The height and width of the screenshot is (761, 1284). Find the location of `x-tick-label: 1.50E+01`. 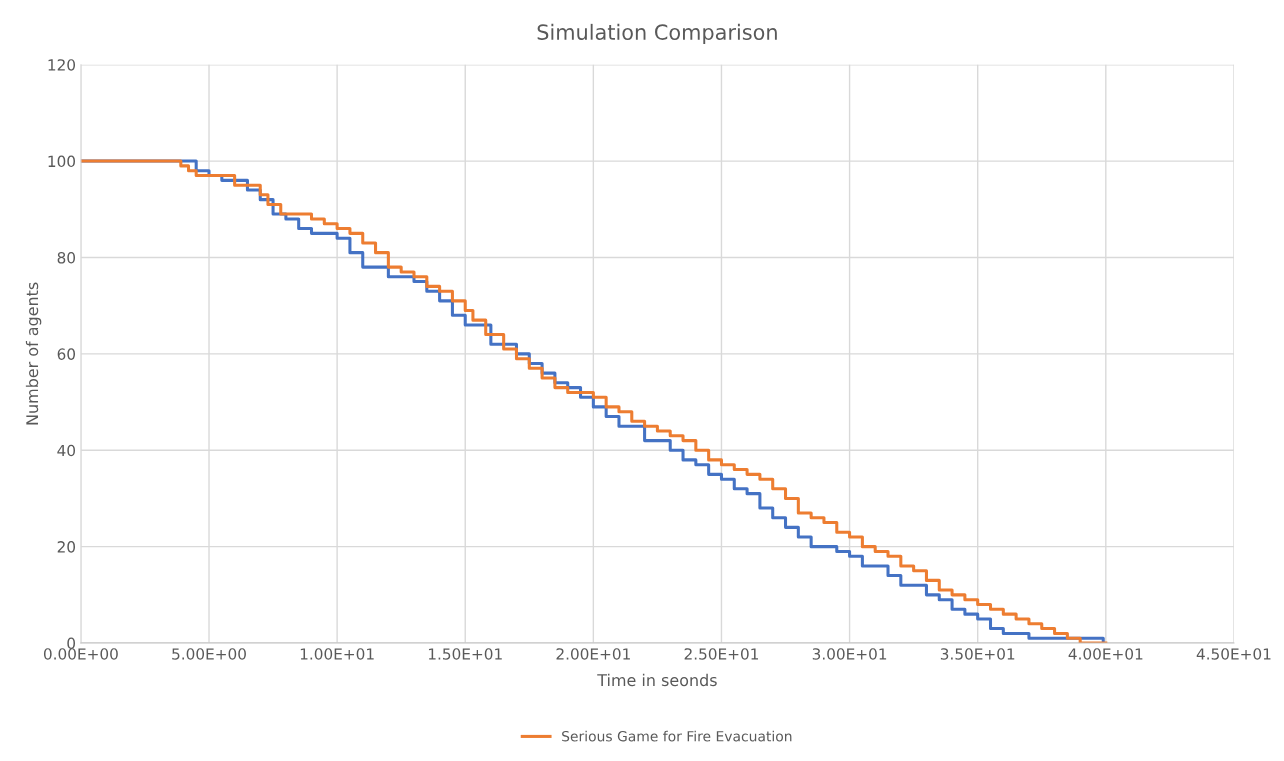

x-tick-label: 1.50E+01 is located at coordinates (465, 654).